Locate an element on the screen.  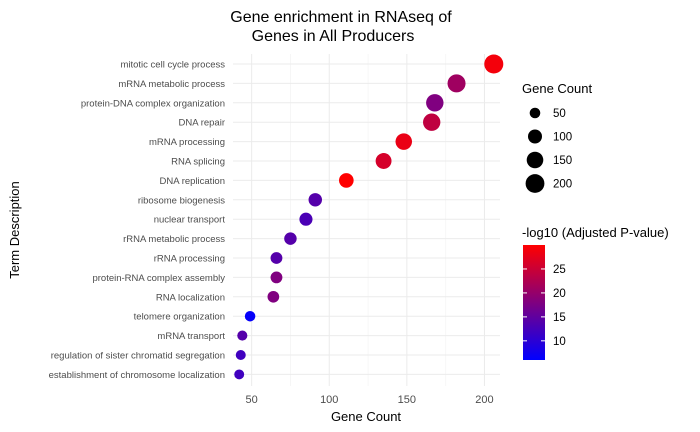
term-label: protein-RNA complex assembly is located at coordinates (158, 278).